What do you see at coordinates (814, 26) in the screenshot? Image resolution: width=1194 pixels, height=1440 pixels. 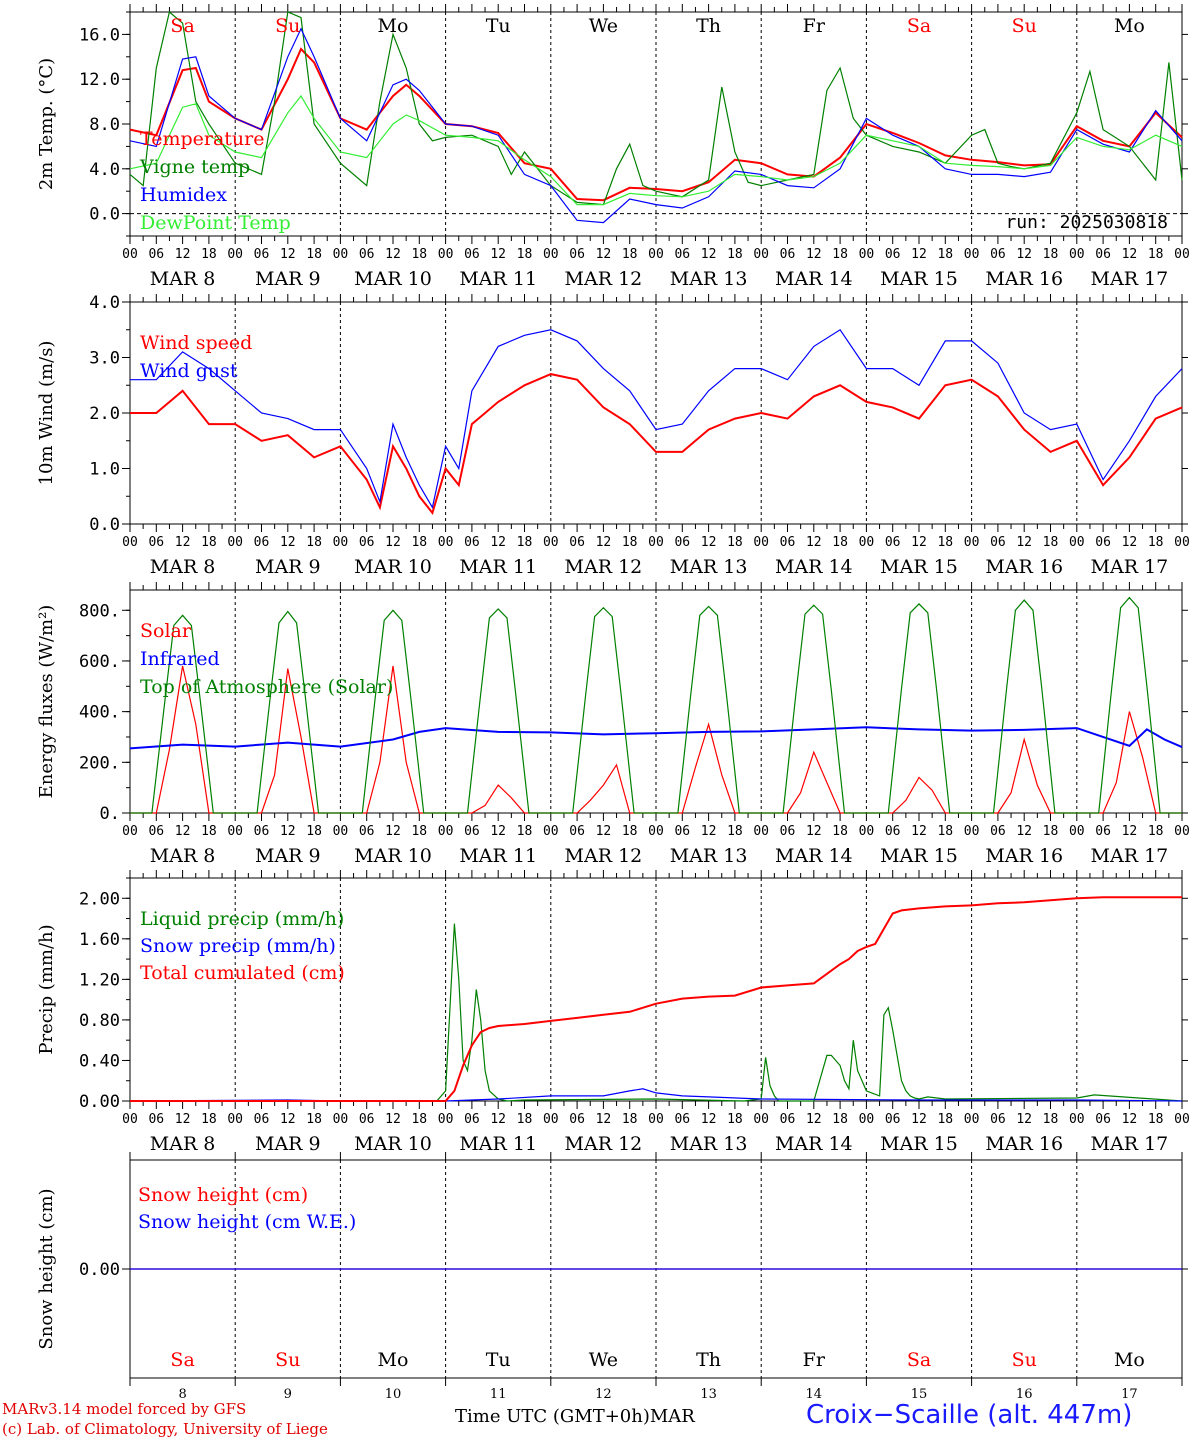 I see `weekday-label: Fr` at bounding box center [814, 26].